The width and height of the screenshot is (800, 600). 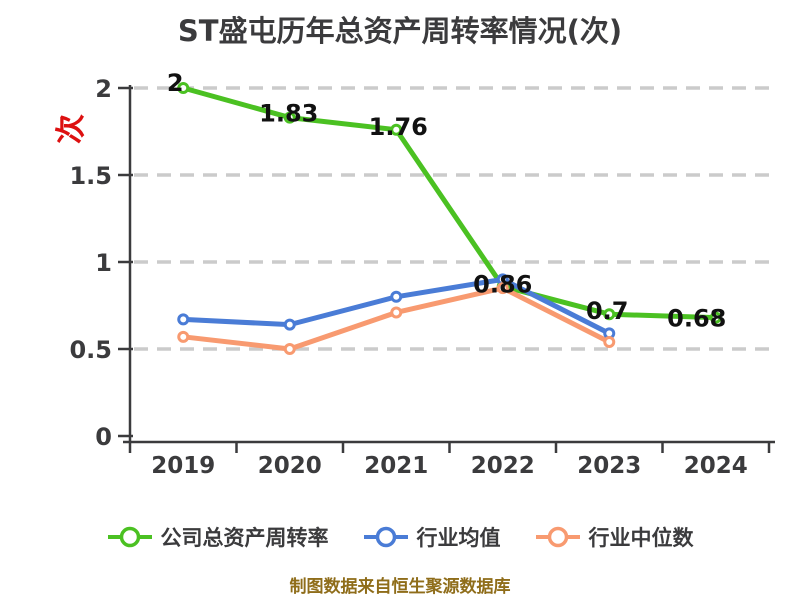 What do you see at coordinates (183, 466) in the screenshot?
I see `x-axis-tick-label: 2019` at bounding box center [183, 466].